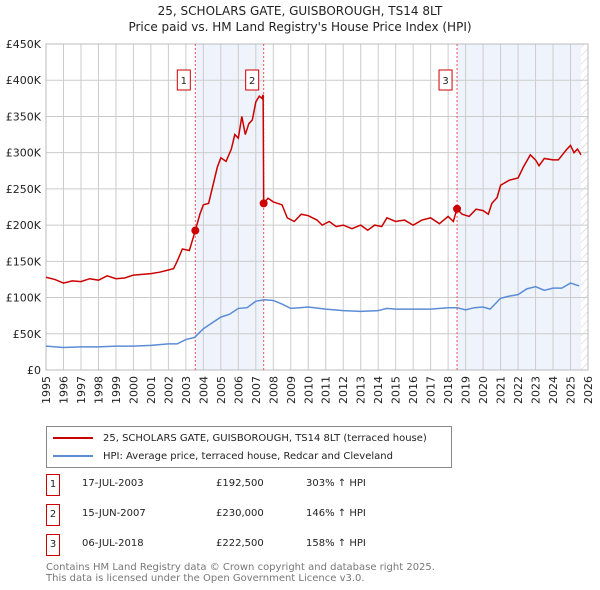  Describe the element at coordinates (63, 390) in the screenshot. I see `x-tick-label: 1996` at that location.